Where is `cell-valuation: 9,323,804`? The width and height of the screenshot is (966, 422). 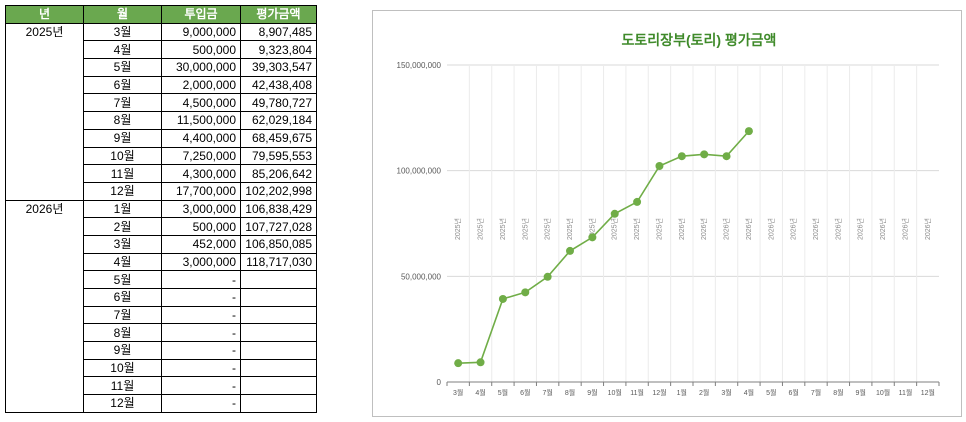
cell-valuation: 9,323,804 is located at coordinates (278, 50).